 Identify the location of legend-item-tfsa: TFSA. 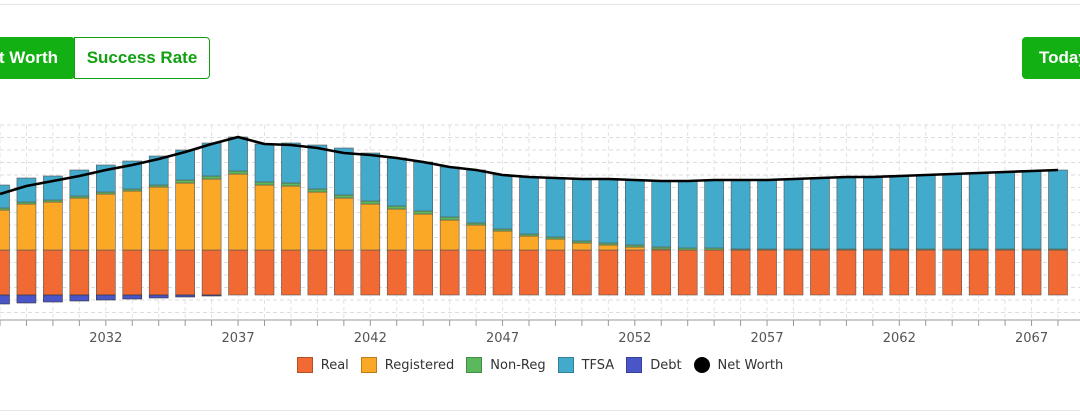
(585, 365).